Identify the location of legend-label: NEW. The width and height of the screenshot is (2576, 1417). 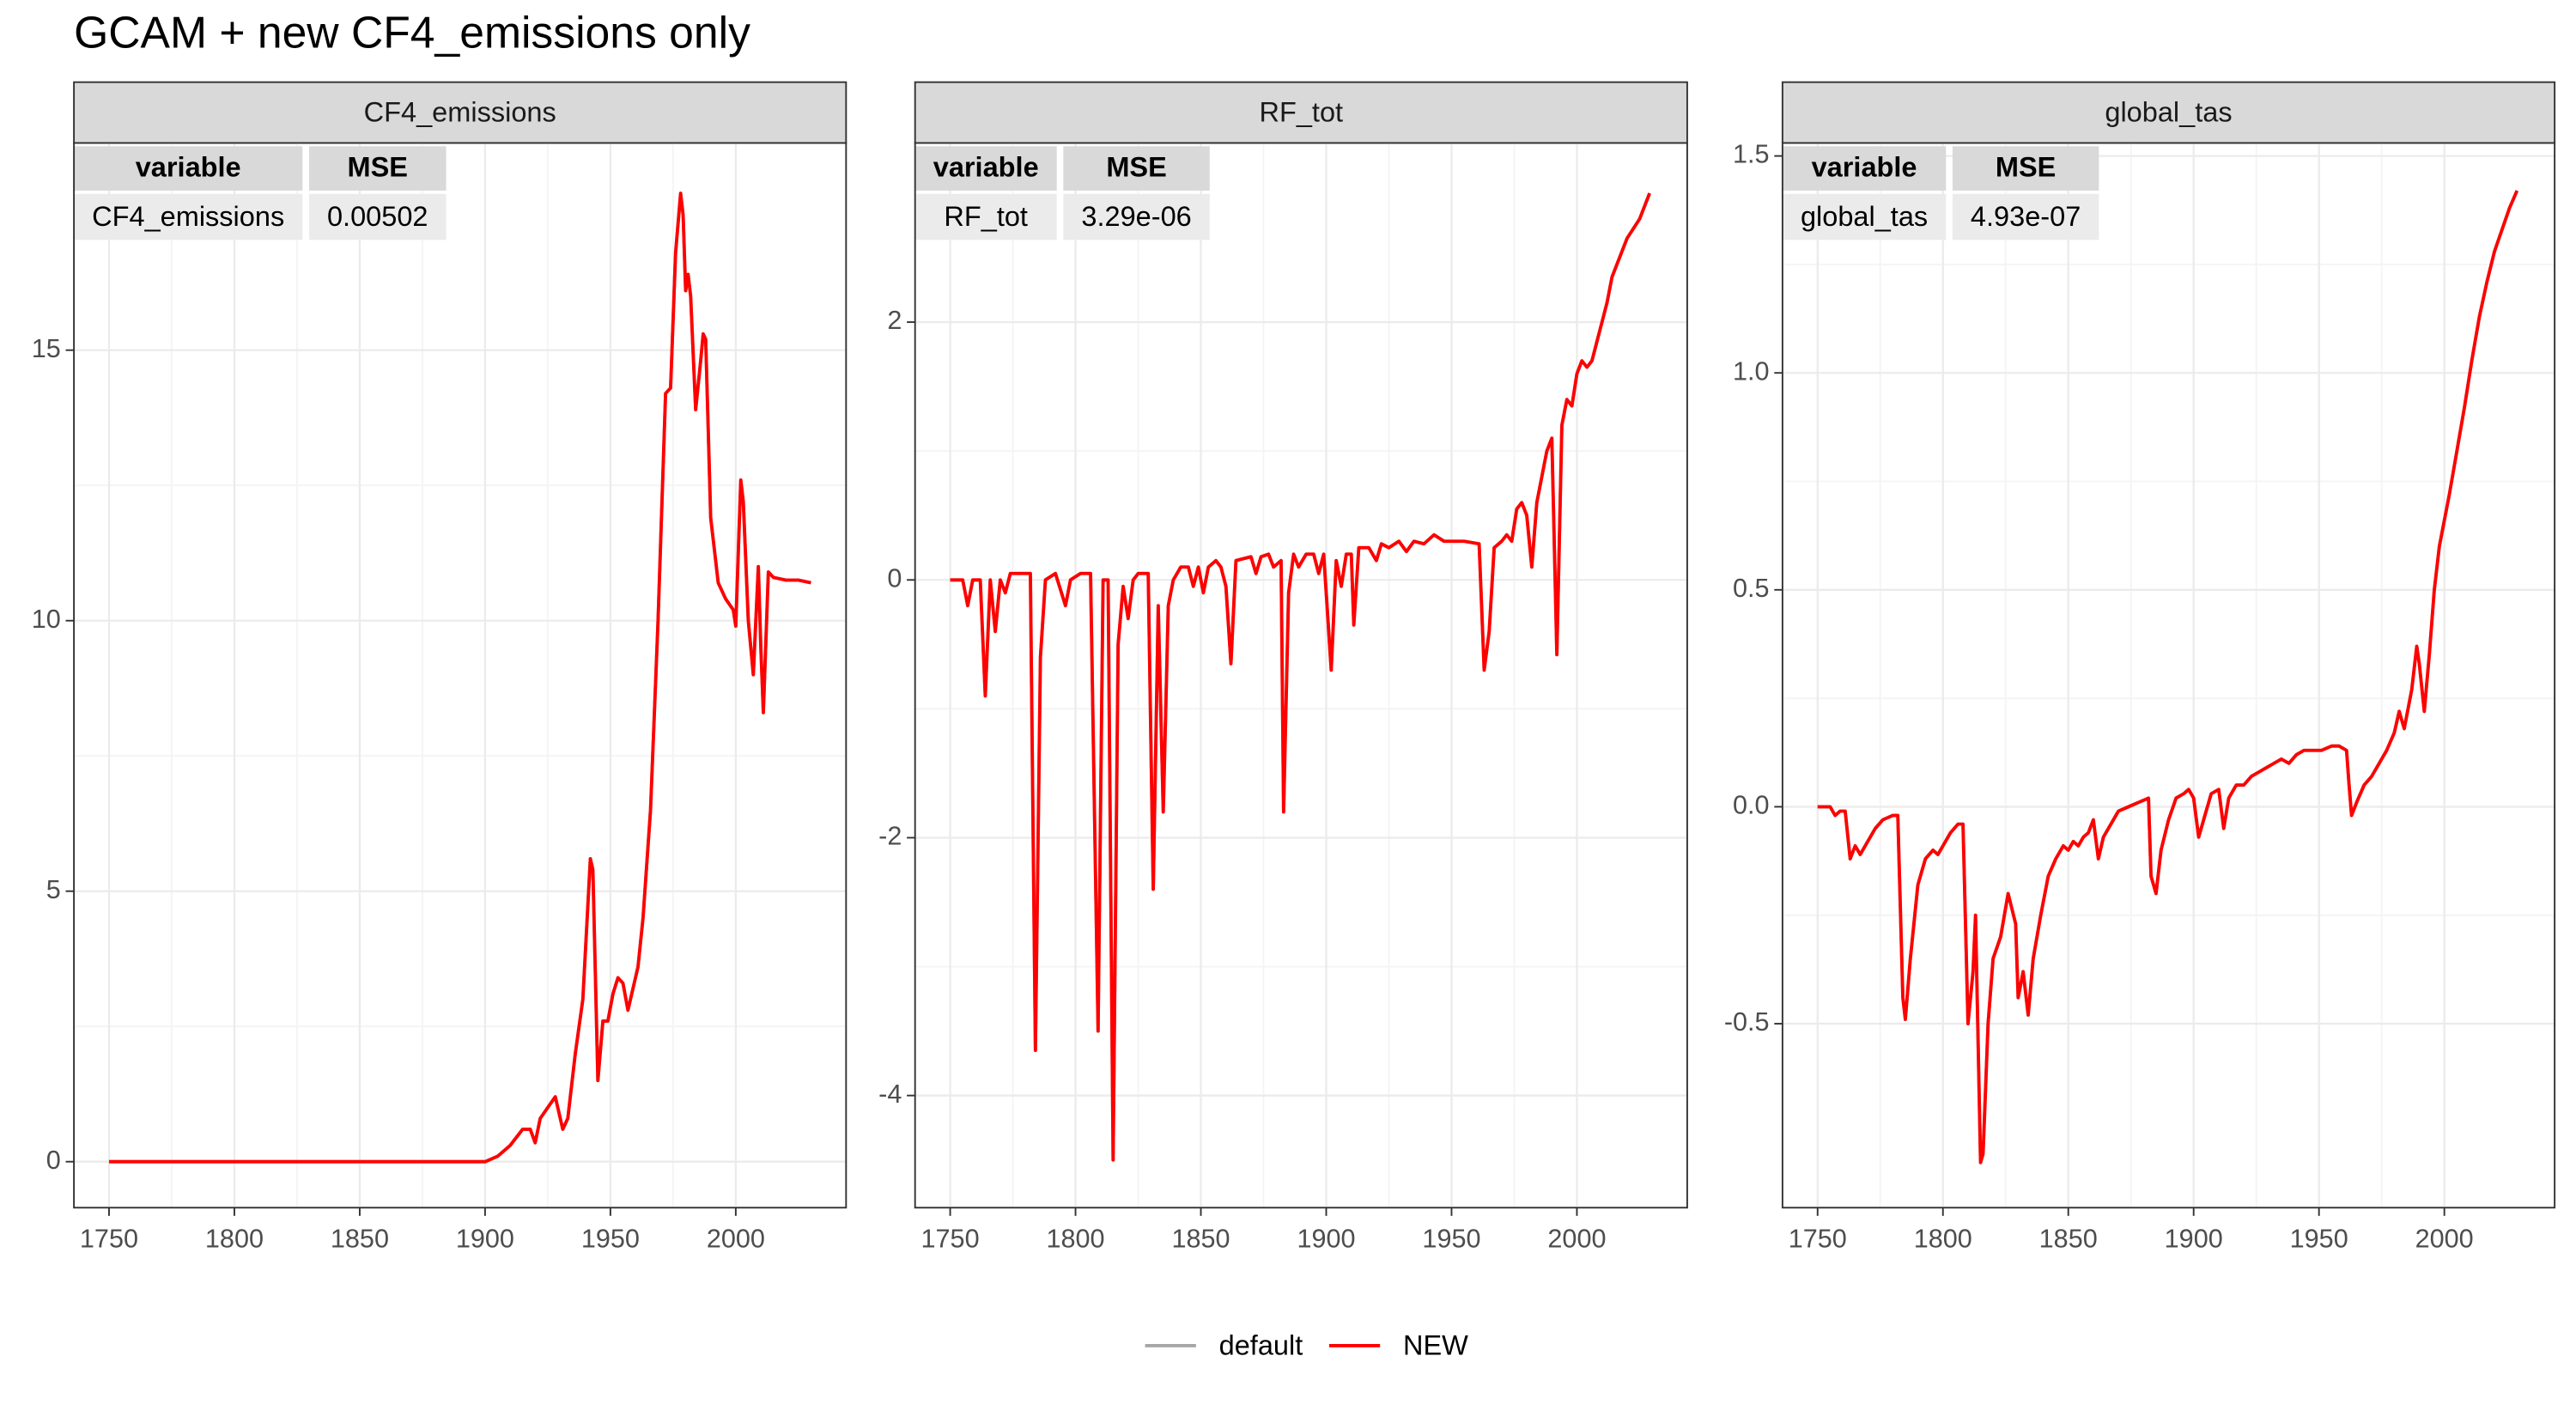
(1436, 1344).